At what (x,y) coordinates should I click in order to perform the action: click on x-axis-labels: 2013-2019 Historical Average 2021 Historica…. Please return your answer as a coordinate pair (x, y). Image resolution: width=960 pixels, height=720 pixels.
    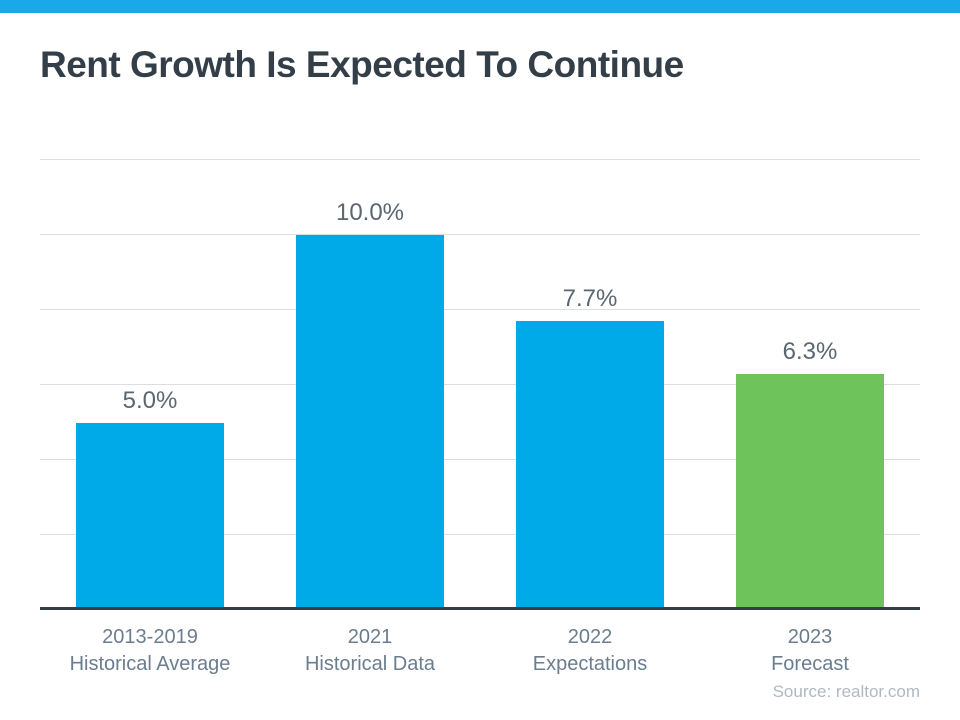
    Looking at the image, I should click on (480, 651).